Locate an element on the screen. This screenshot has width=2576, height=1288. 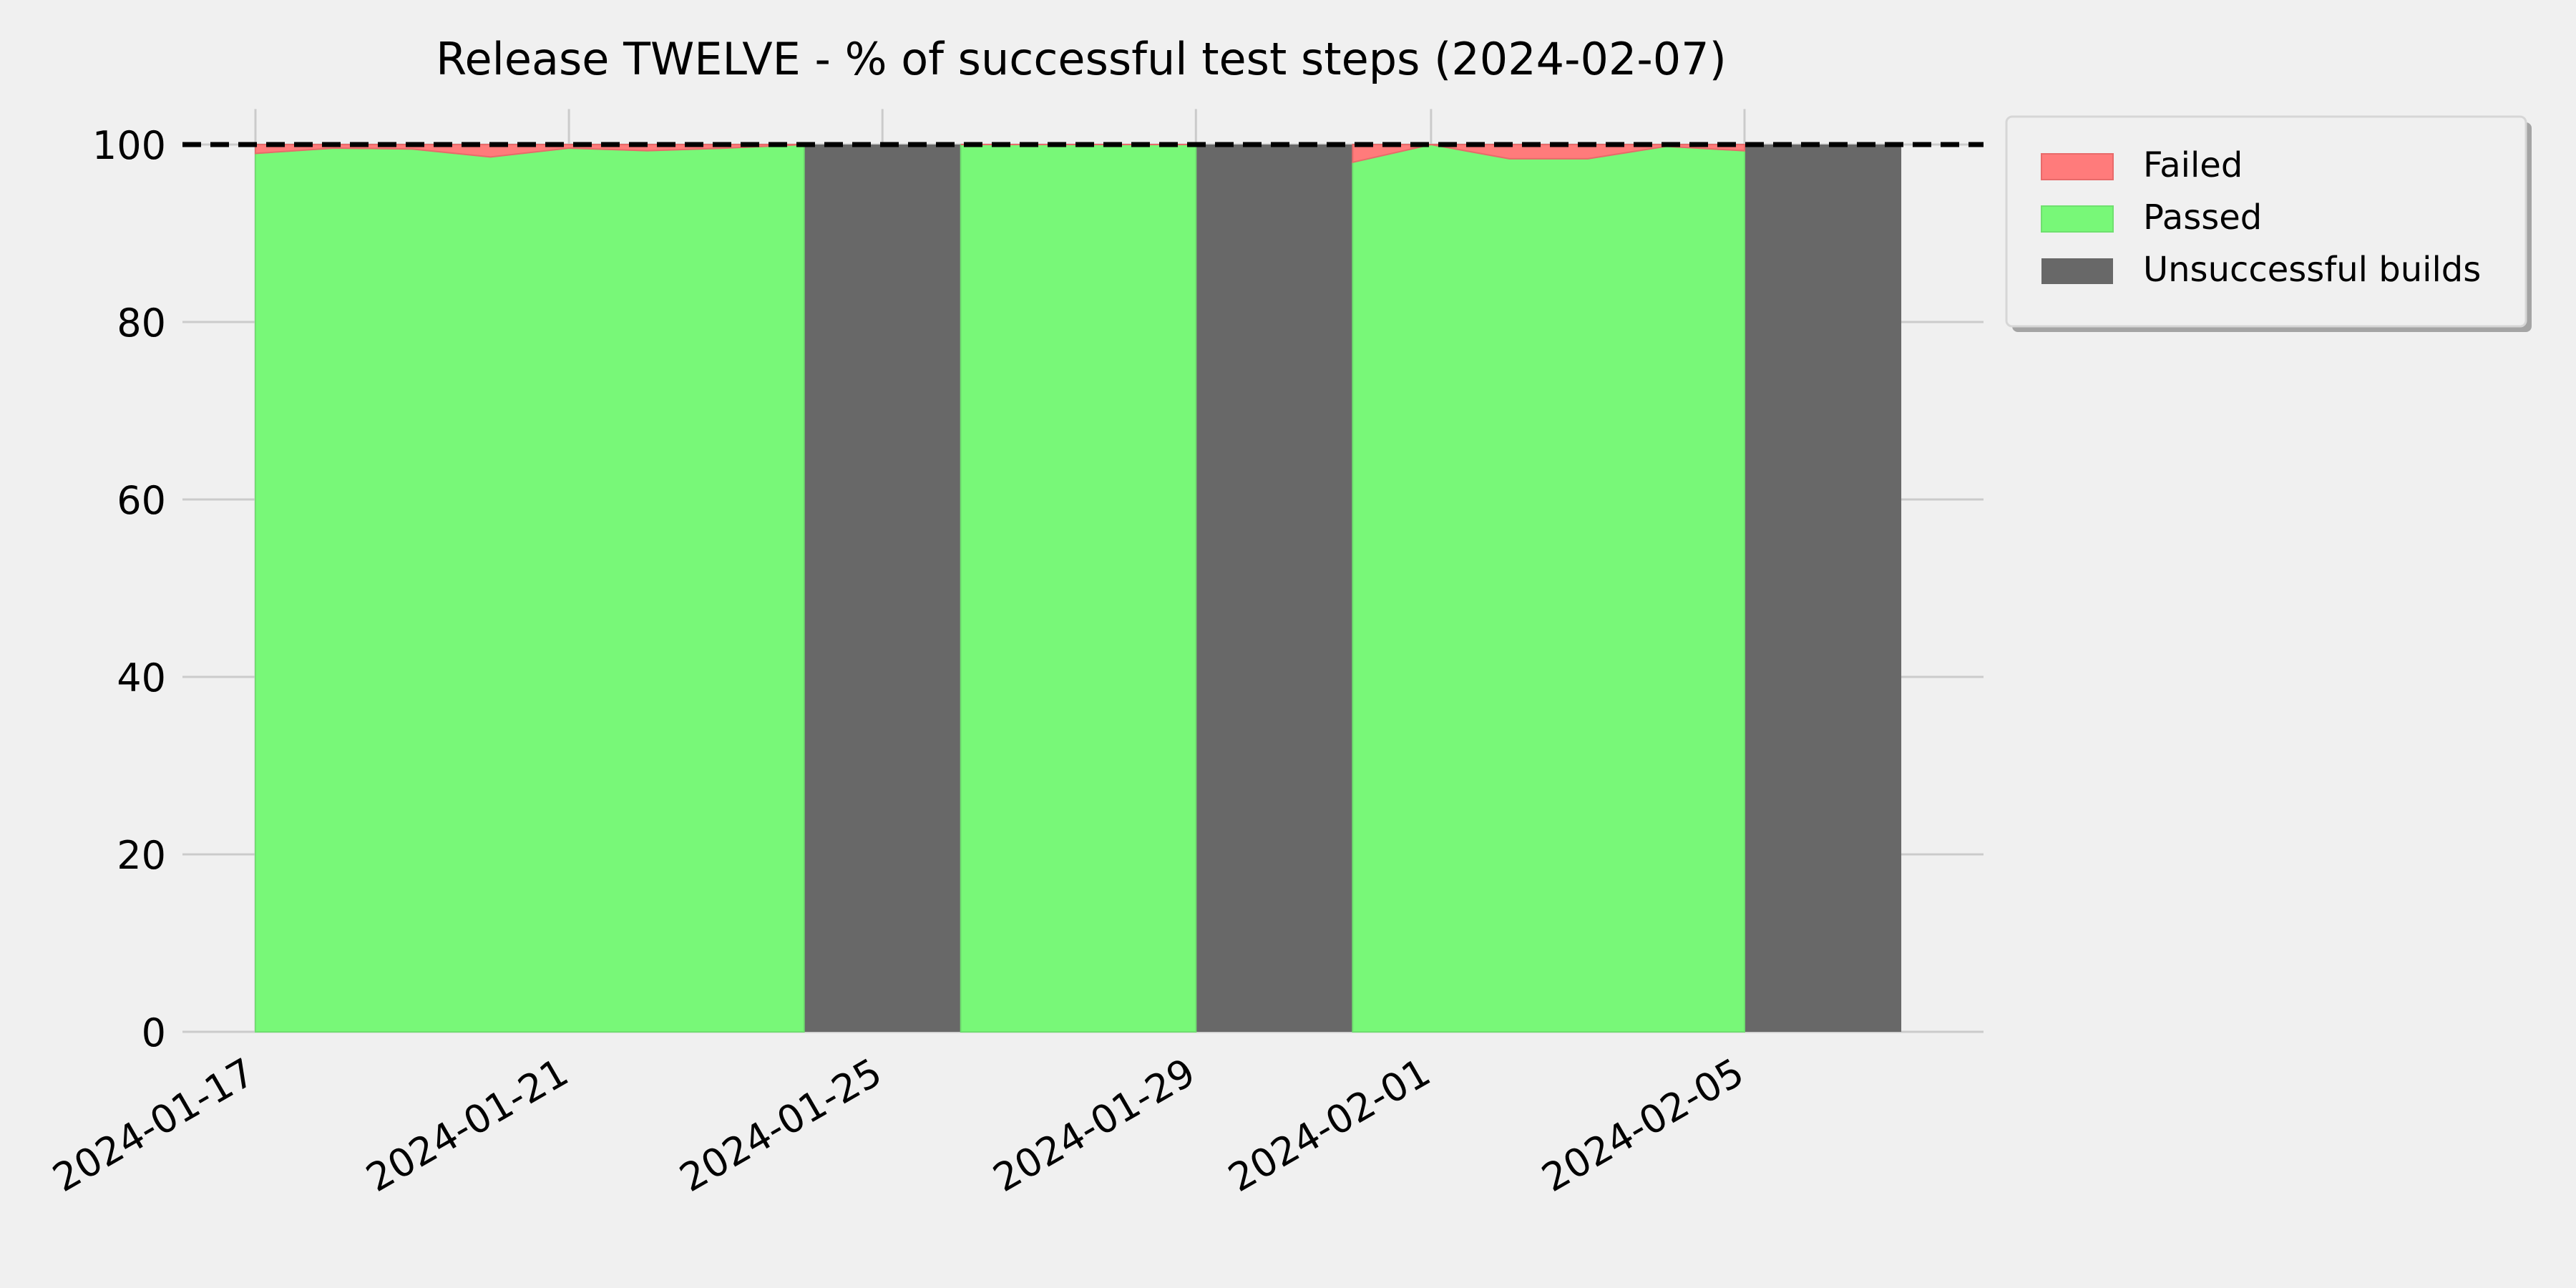
y-tick-label: 80 is located at coordinates (141, 323).